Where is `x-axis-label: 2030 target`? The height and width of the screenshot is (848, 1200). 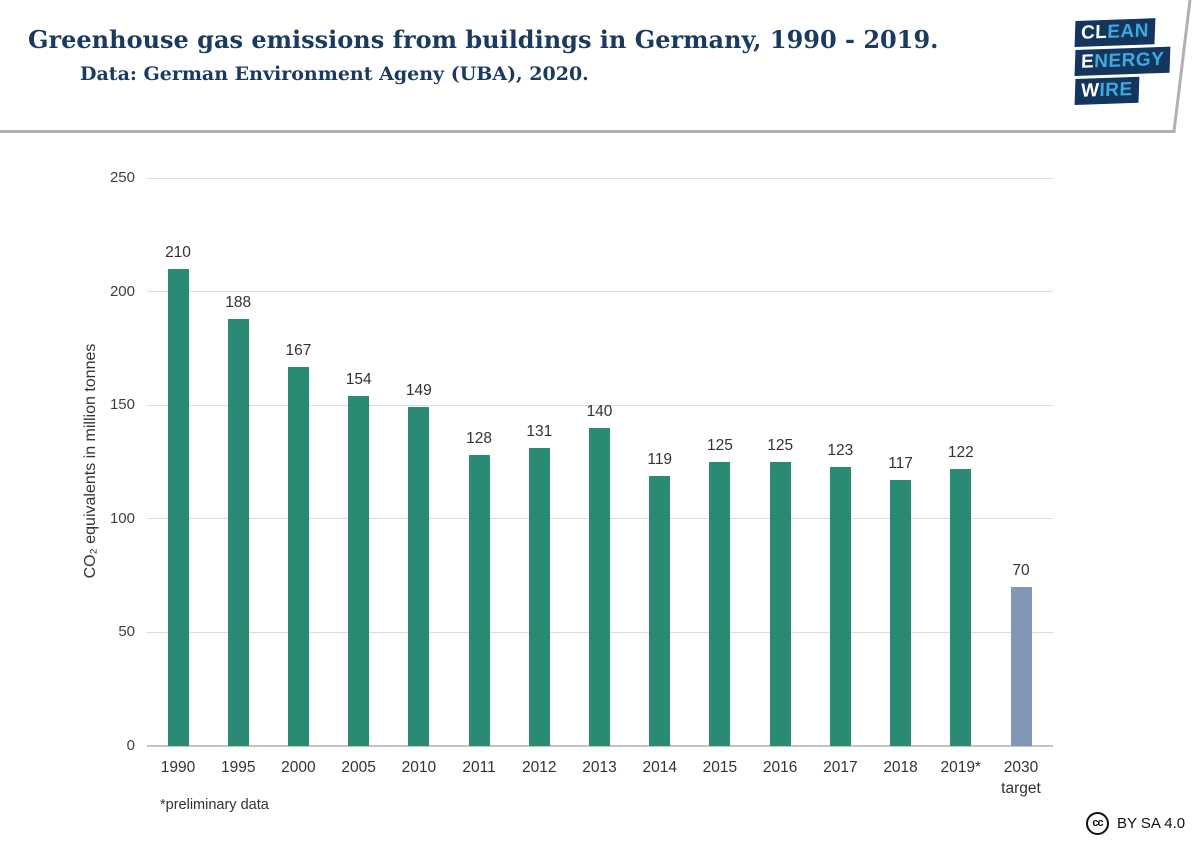
x-axis-label: 2030 target is located at coordinates (1021, 778).